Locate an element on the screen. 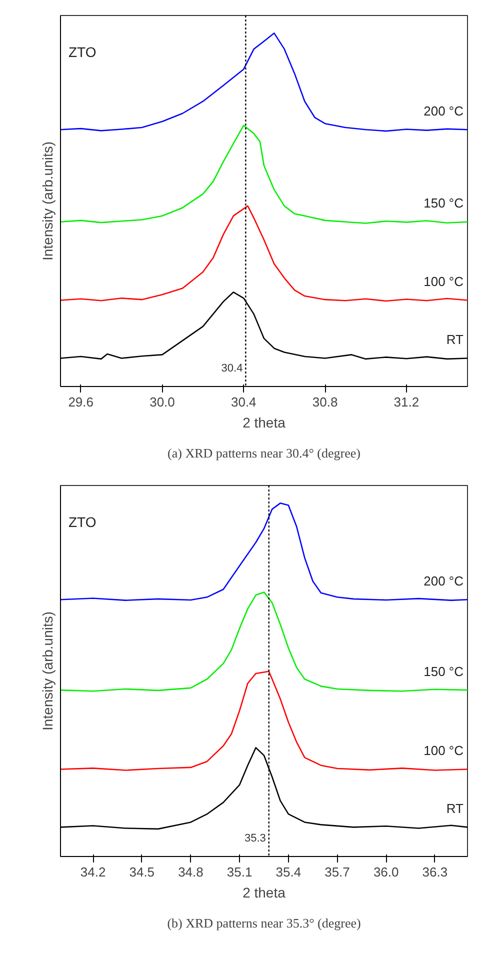 This screenshot has width=487, height=954. x-tick-label: 35.1 is located at coordinates (239, 872).